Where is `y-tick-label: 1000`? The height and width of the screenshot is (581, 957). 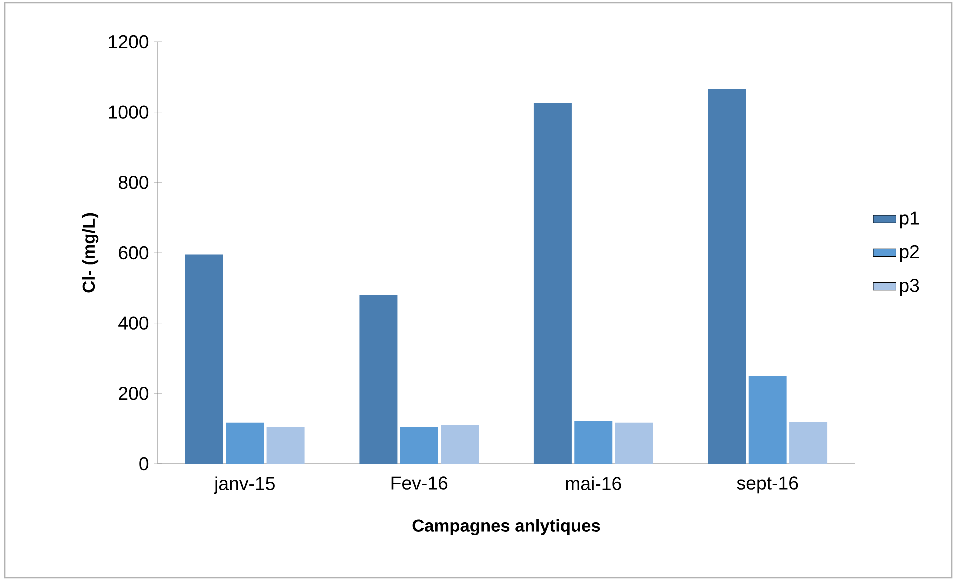 y-tick-label: 1000 is located at coordinates (129, 112).